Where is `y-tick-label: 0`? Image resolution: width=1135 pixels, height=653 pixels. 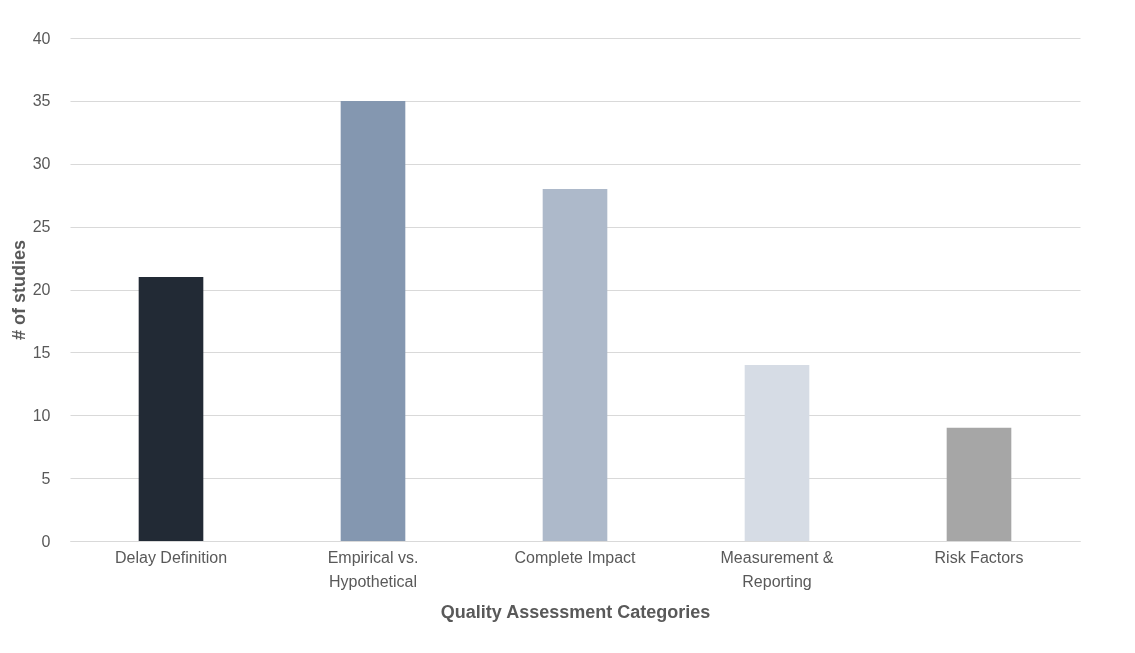 y-tick-label: 0 is located at coordinates (46, 541).